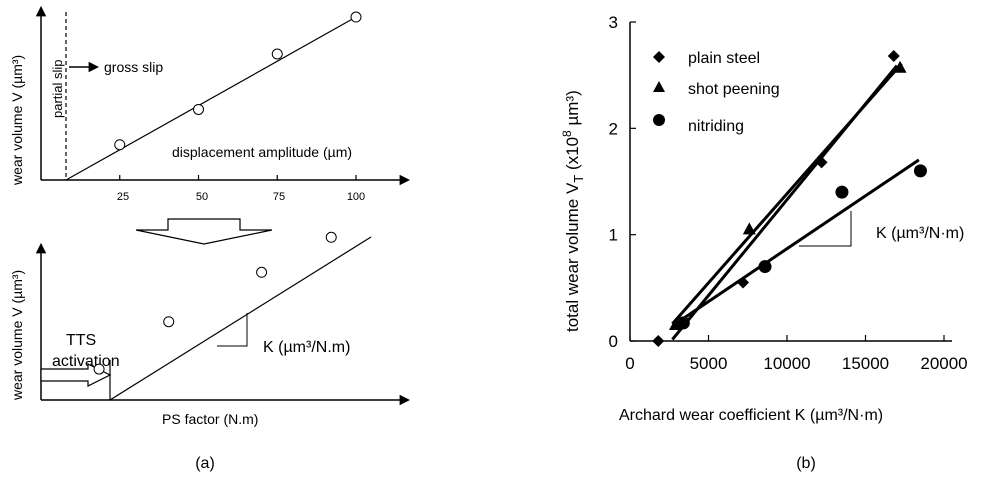 The height and width of the screenshot is (477, 997). Describe the element at coordinates (659, 86) in the screenshot. I see `legend-marker-triangle` at that location.